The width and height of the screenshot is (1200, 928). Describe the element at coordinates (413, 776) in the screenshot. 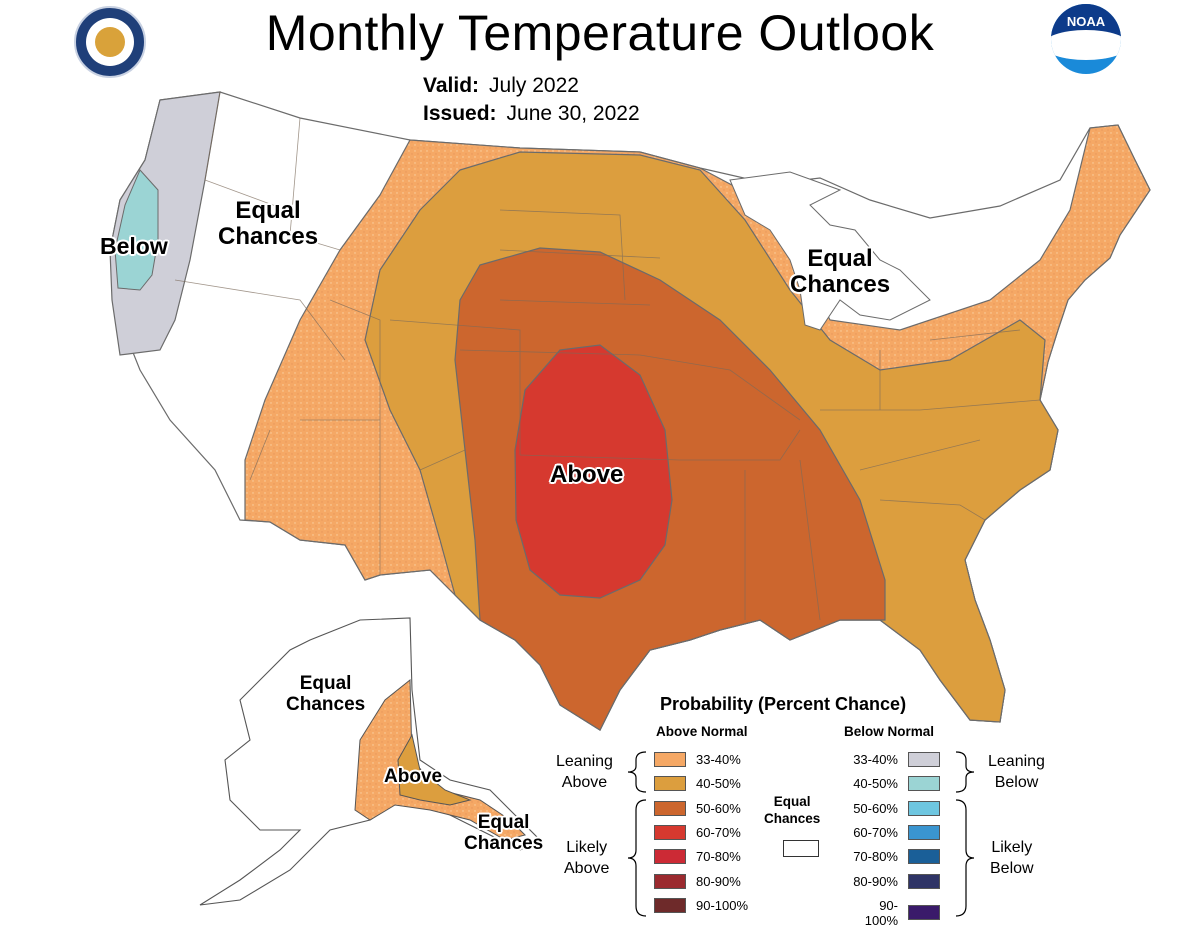

I see `label-ak-above: Above` at that location.